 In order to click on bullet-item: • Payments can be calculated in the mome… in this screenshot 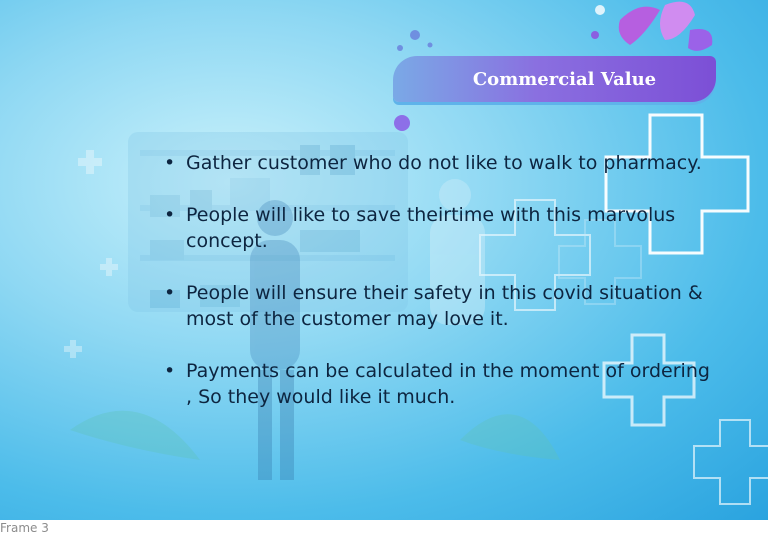, I will do `click(440, 384)`.